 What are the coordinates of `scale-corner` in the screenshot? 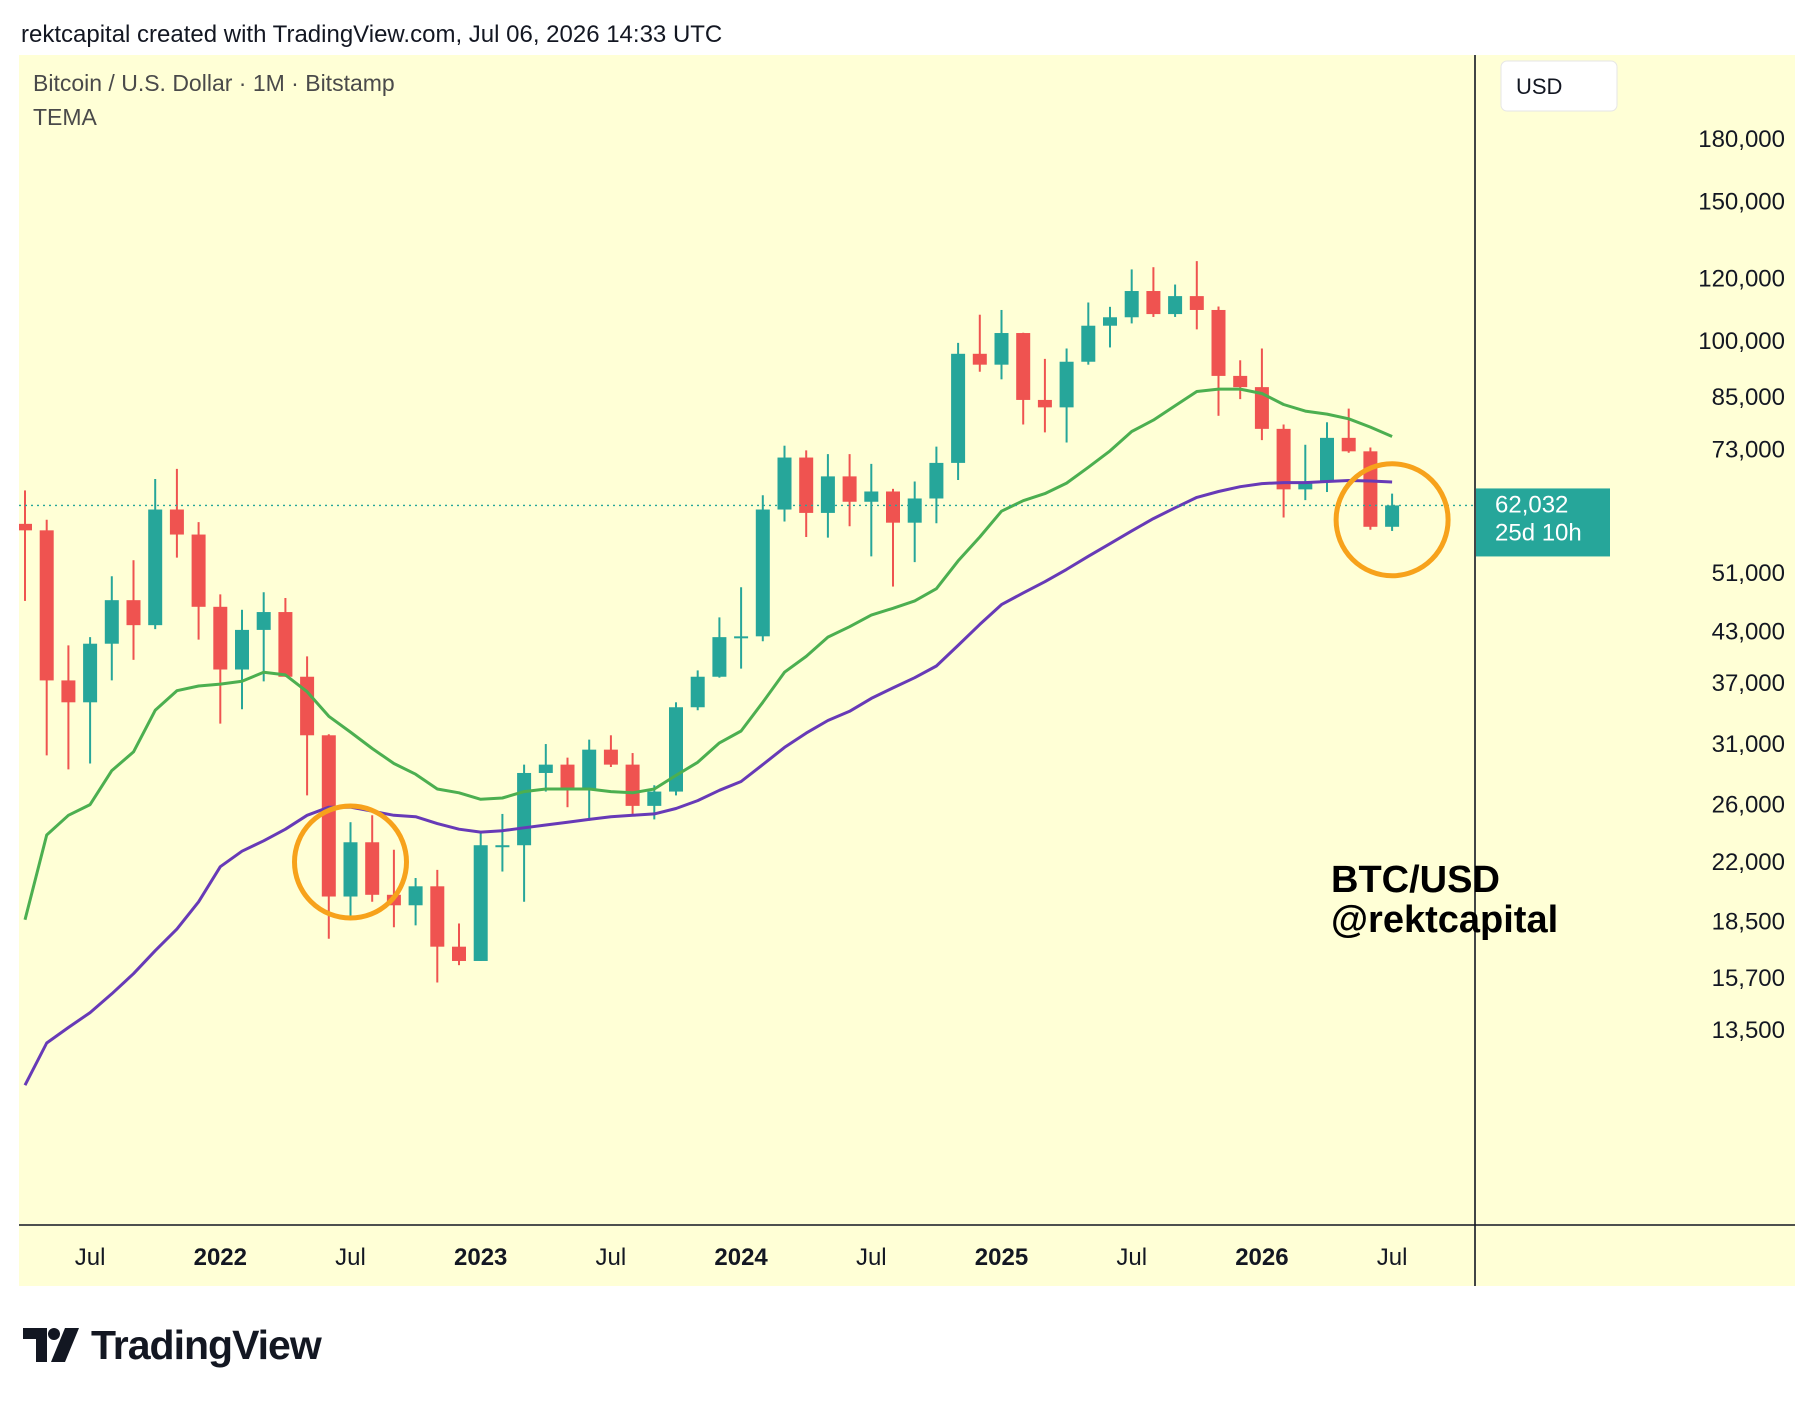 It's located at (1636, 1256).